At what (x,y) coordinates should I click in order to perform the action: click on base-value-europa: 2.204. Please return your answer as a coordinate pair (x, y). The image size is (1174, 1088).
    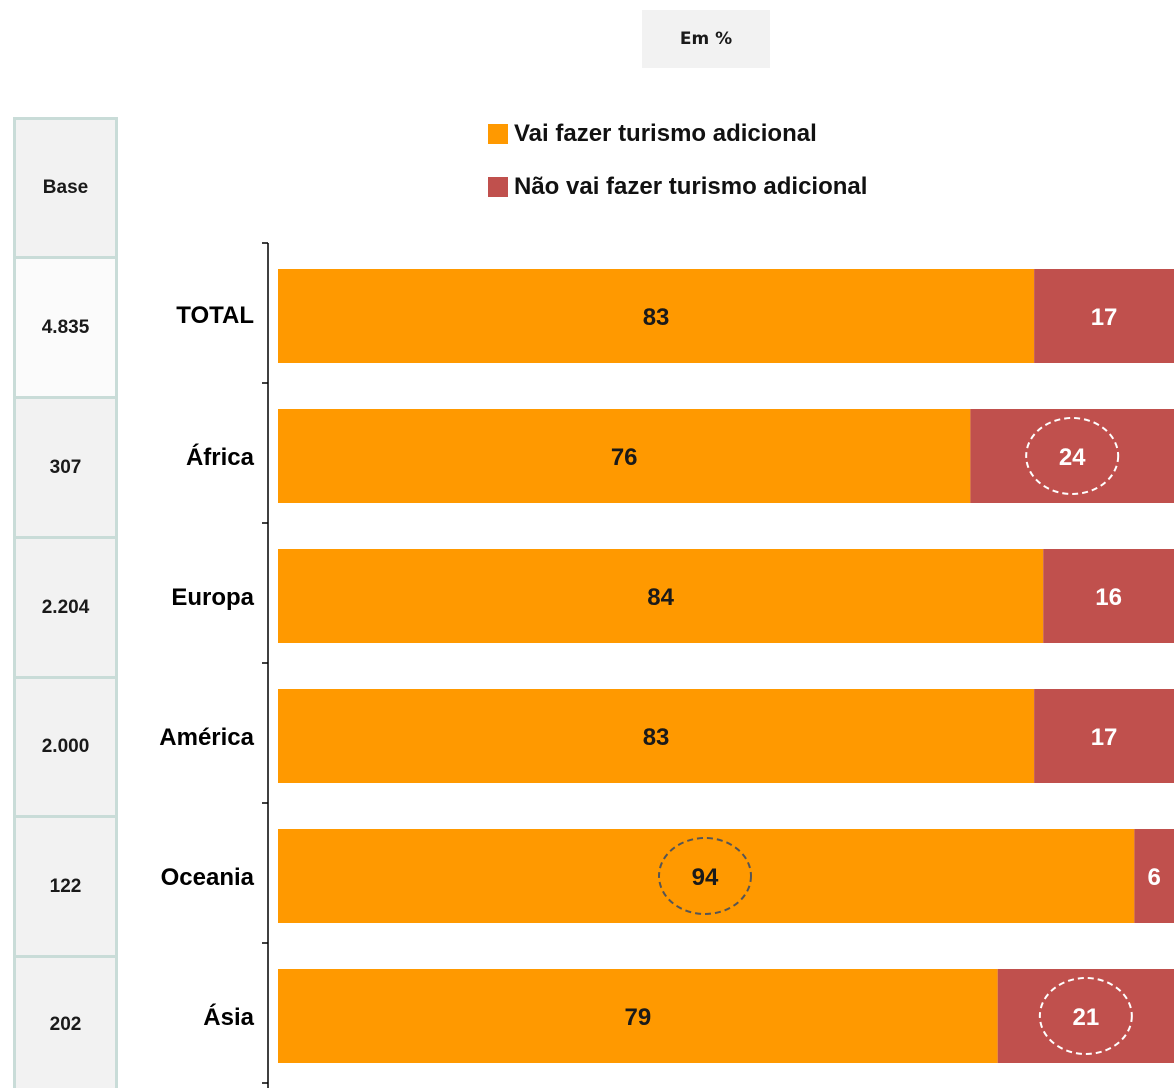
    Looking at the image, I should click on (65, 609).